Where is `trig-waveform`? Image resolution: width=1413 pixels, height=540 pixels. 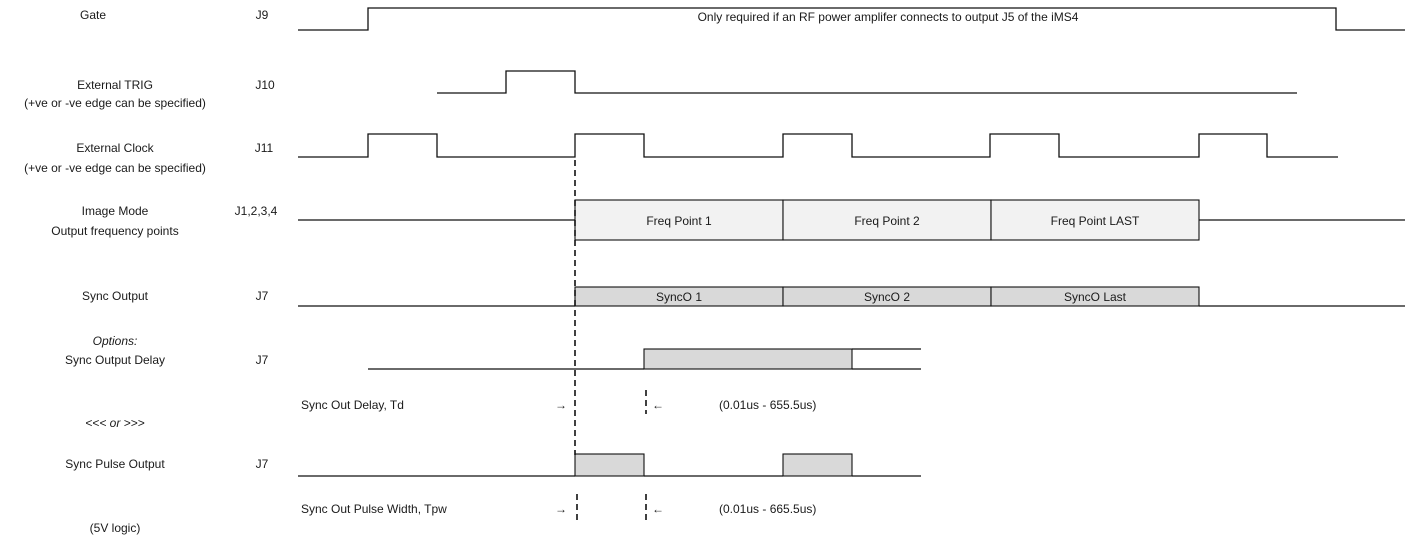
trig-waveform is located at coordinates (867, 82).